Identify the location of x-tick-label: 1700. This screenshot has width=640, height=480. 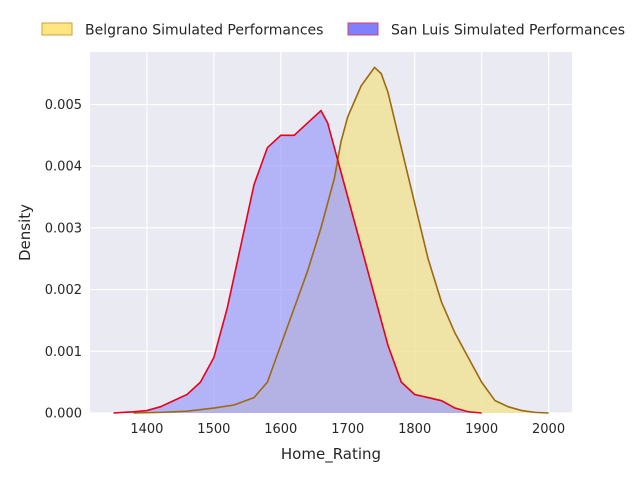
(347, 429).